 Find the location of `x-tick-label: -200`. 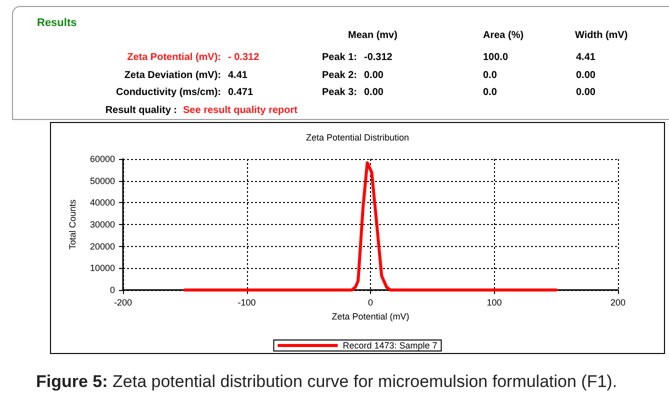

x-tick-label: -200 is located at coordinates (123, 303).